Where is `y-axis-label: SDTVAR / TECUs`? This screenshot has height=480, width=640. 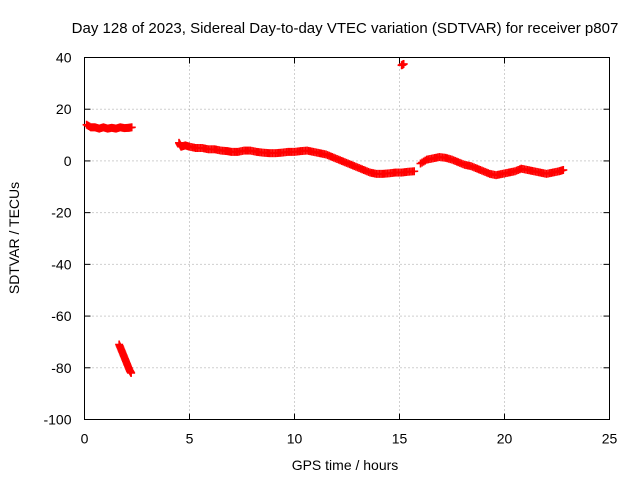 y-axis-label: SDTVAR / TECUs is located at coordinates (14, 238).